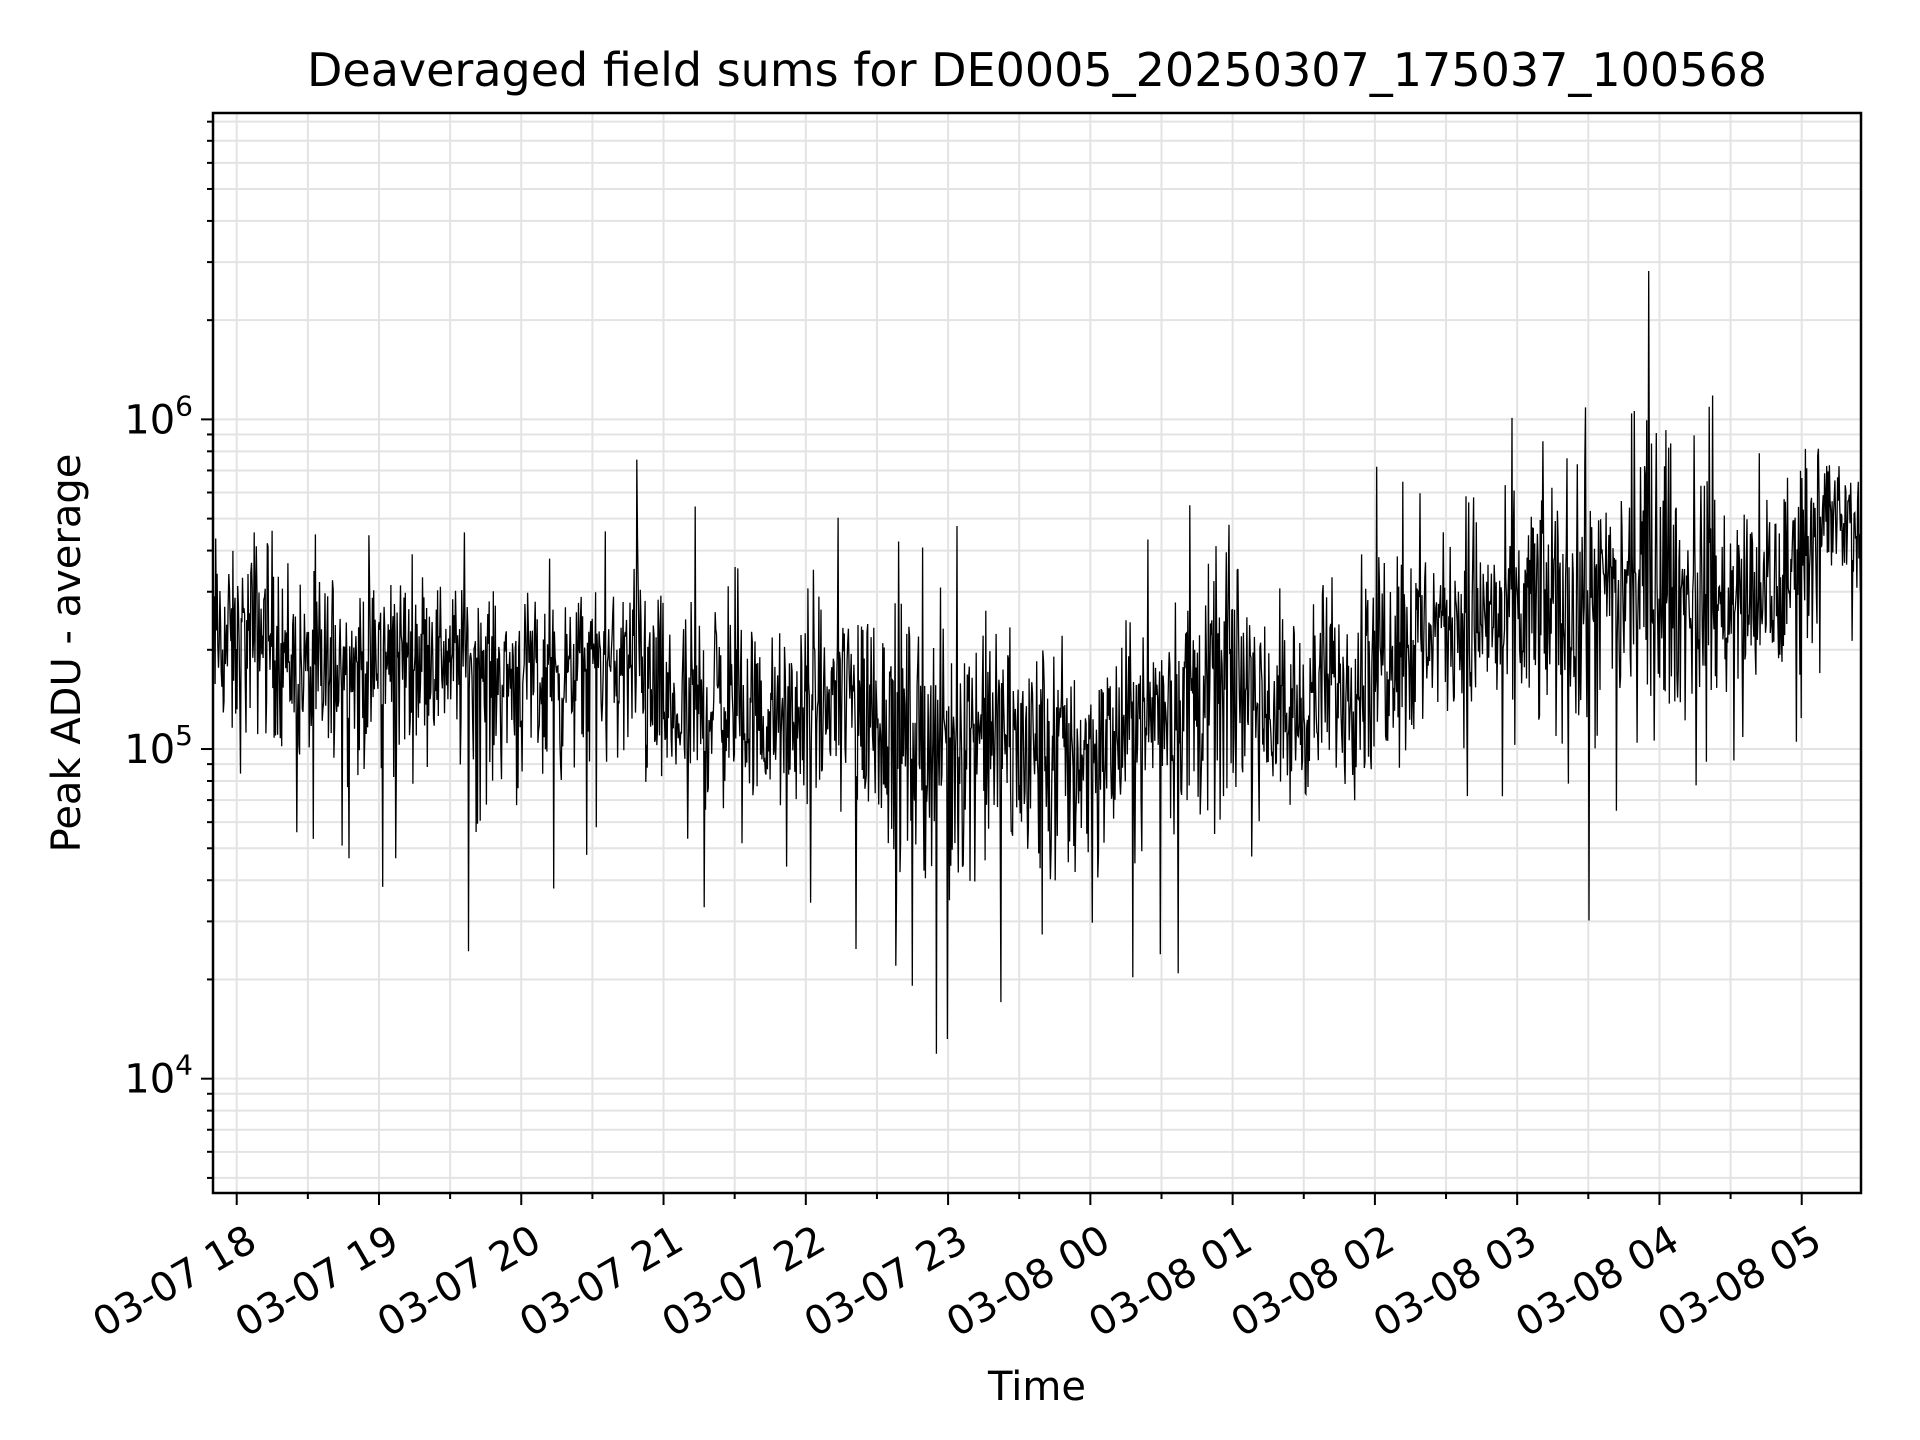 The width and height of the screenshot is (1920, 1440). What do you see at coordinates (886, 1282) in the screenshot?
I see `x-tick-label: 03-07 23` at bounding box center [886, 1282].